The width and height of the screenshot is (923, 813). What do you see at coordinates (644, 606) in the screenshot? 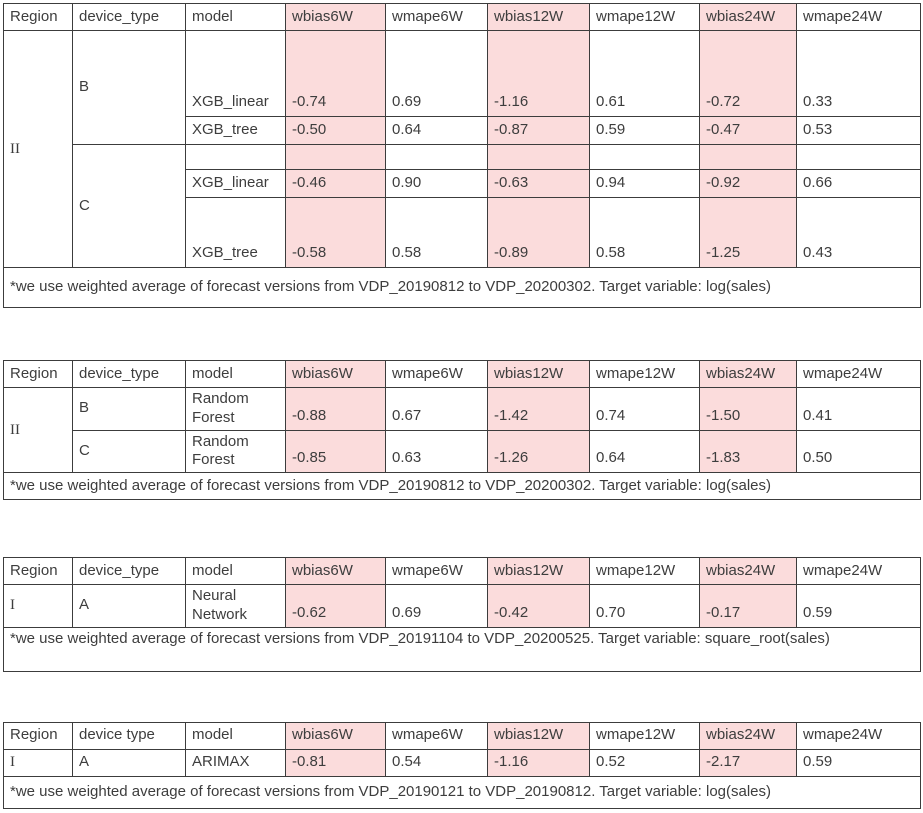
I see `cell-wmape12w: 0.70` at bounding box center [644, 606].